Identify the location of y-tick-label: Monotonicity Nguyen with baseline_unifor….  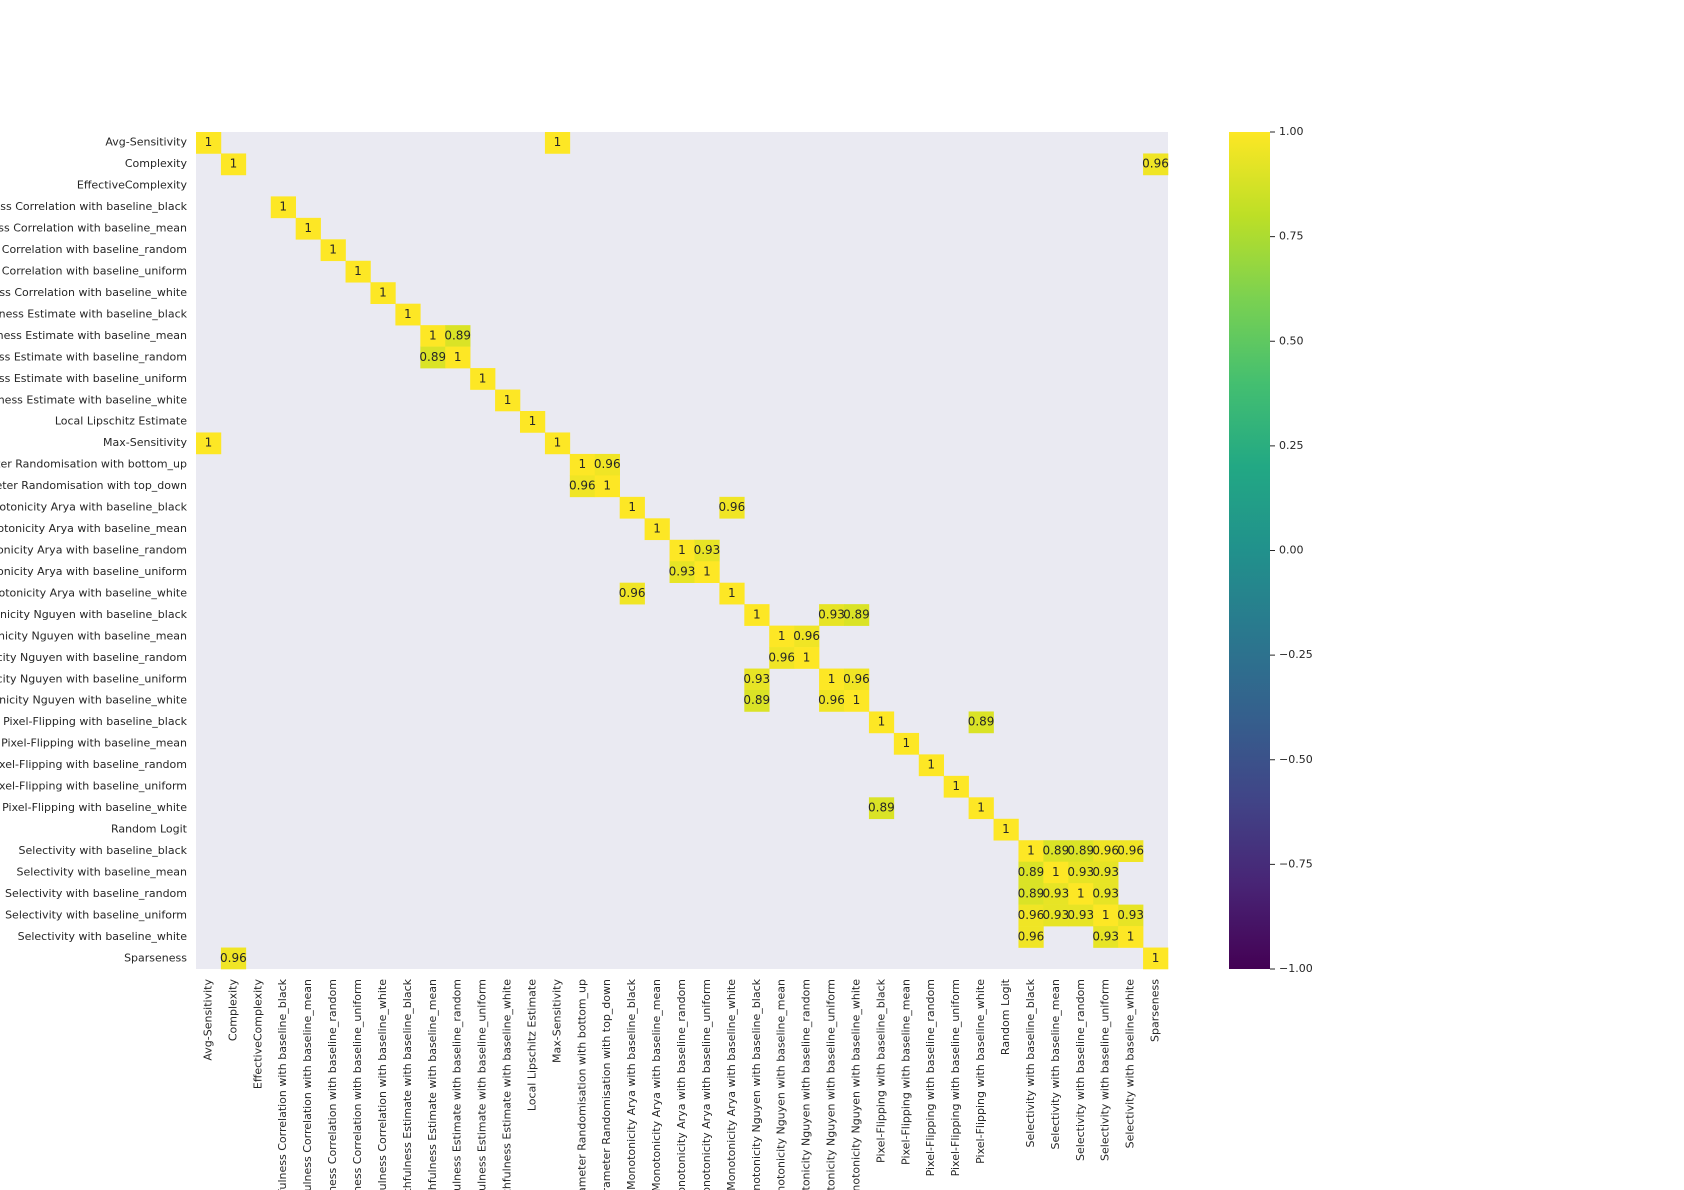
(93, 678).